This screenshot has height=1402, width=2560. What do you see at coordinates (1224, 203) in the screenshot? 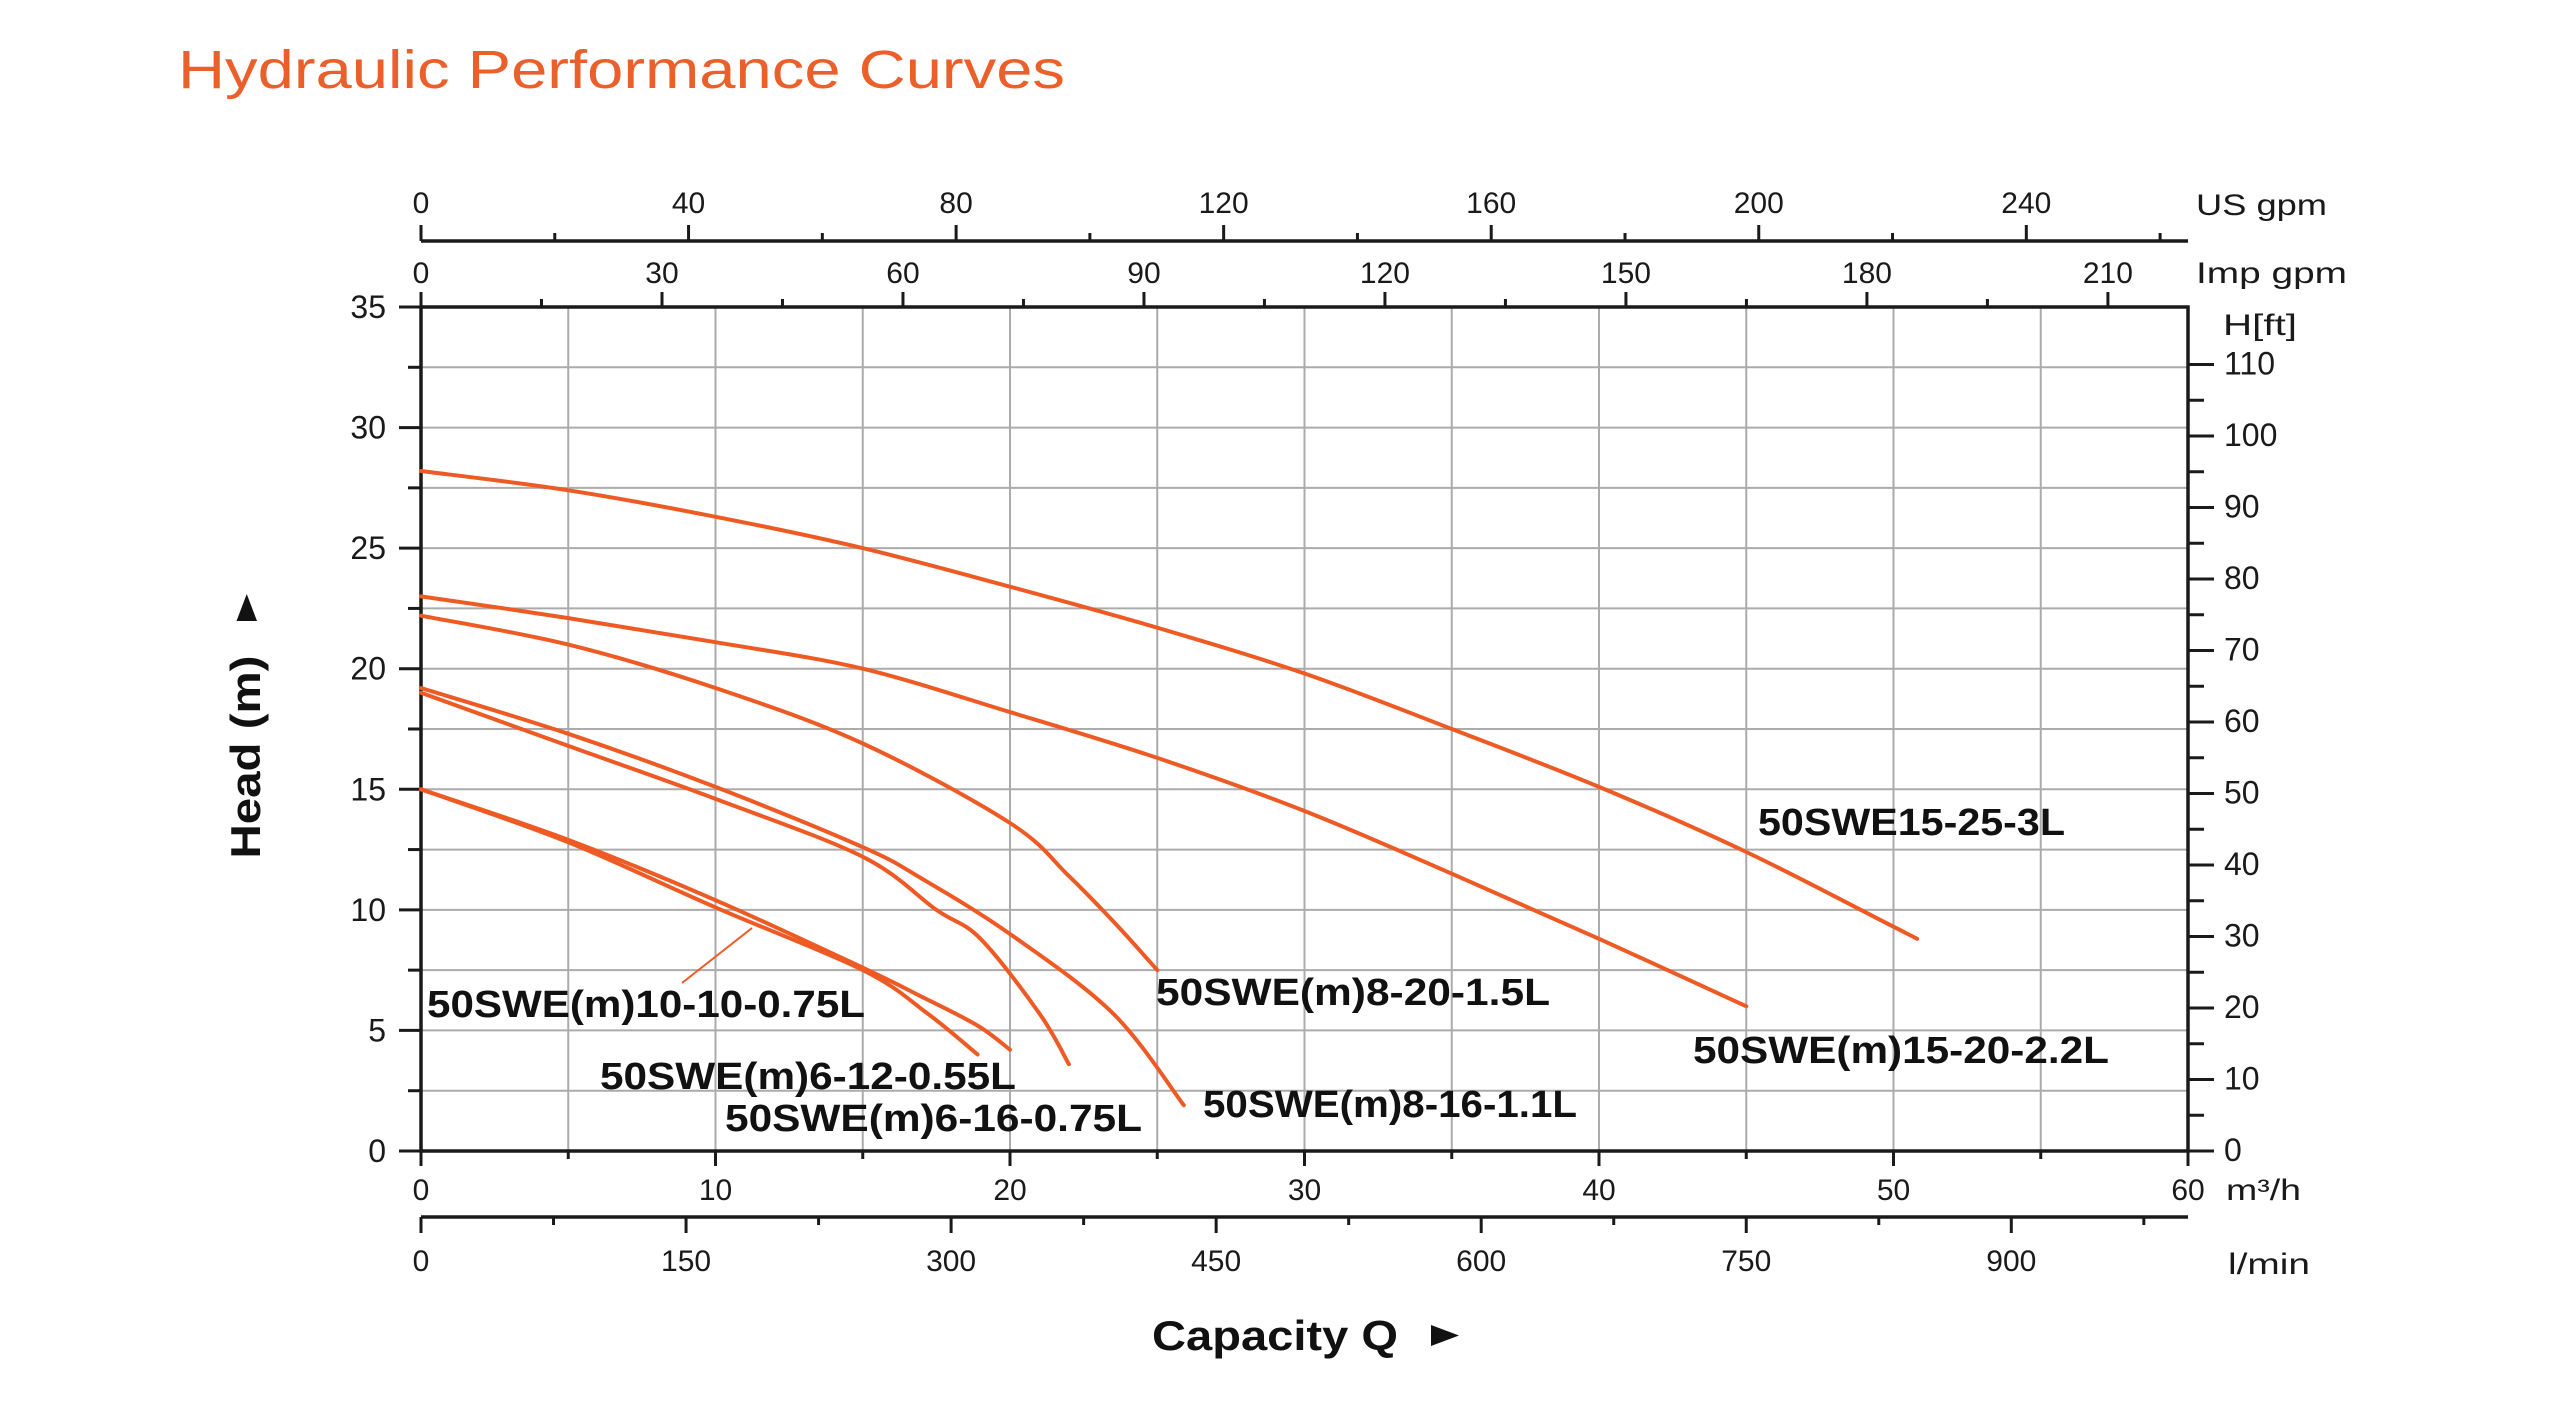
I see `us-gpm-tick-label: 120` at bounding box center [1224, 203].